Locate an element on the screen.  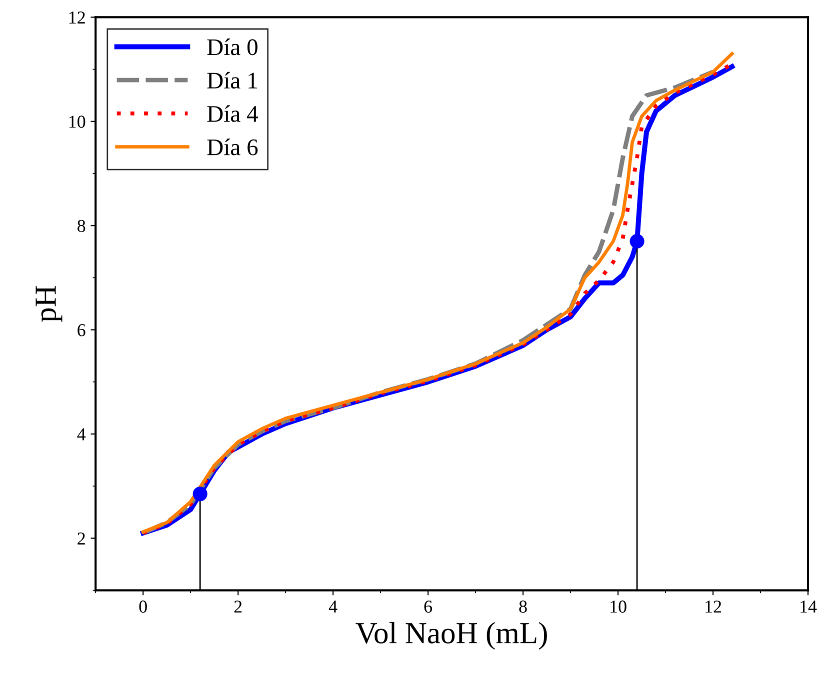
x-tick-label: 6 is located at coordinates (428, 606).